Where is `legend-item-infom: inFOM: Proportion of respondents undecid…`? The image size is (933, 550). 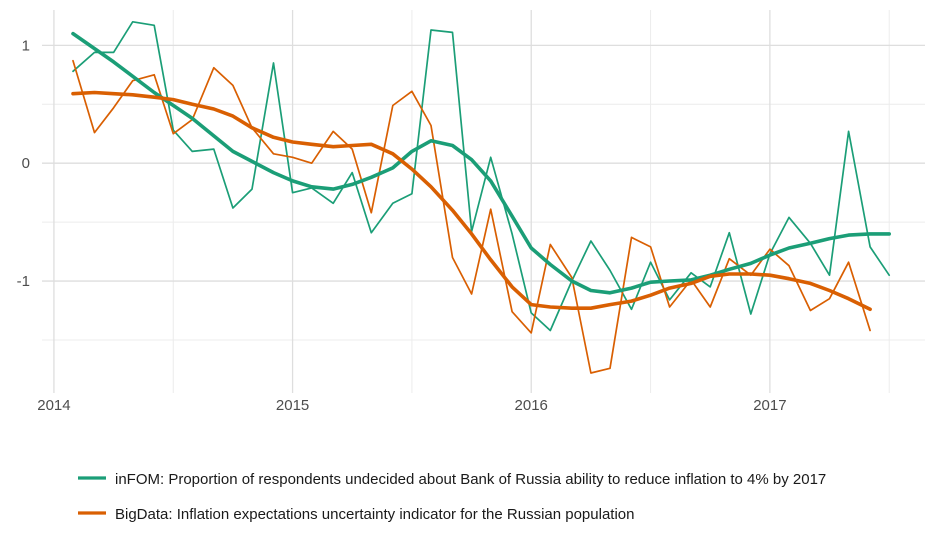
legend-item-infom: inFOM: Proportion of respondents undecid… is located at coordinates (452, 479).